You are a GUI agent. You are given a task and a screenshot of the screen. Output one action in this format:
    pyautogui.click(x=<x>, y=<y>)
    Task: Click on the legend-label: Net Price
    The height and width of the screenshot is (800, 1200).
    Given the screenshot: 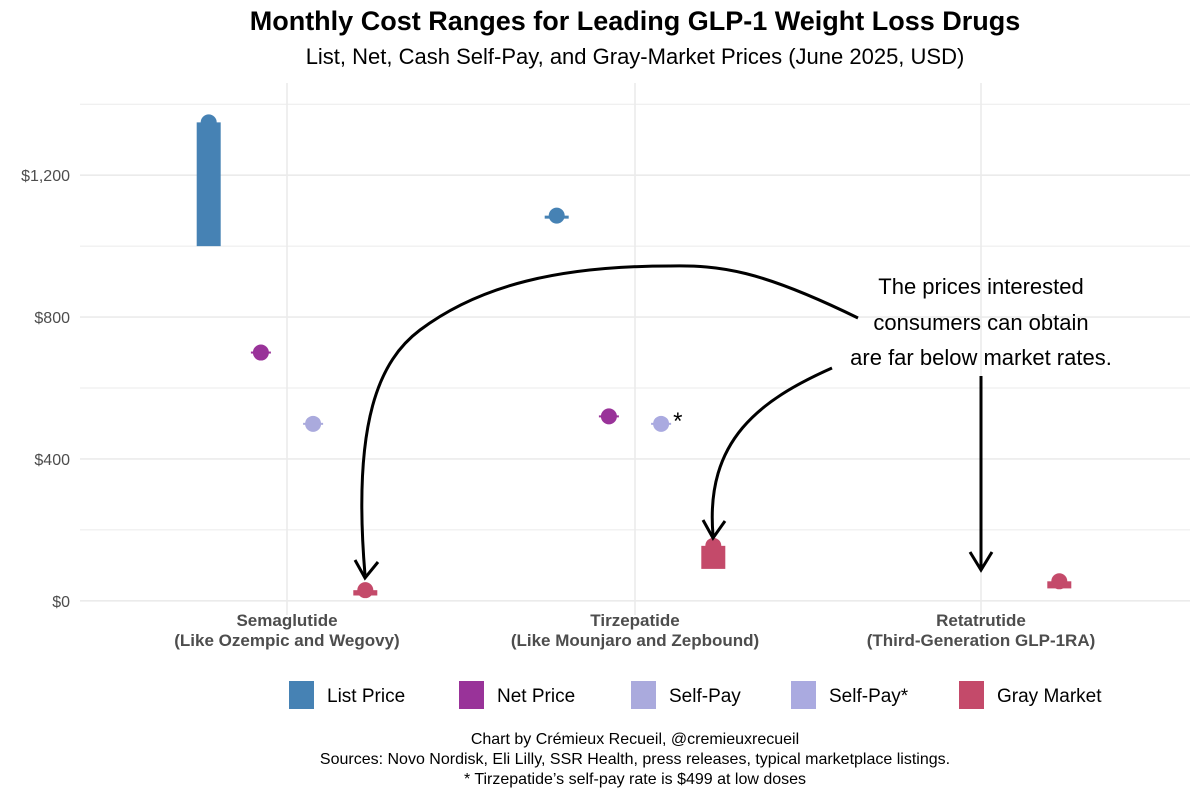 What is the action you would take?
    pyautogui.click(x=536, y=696)
    